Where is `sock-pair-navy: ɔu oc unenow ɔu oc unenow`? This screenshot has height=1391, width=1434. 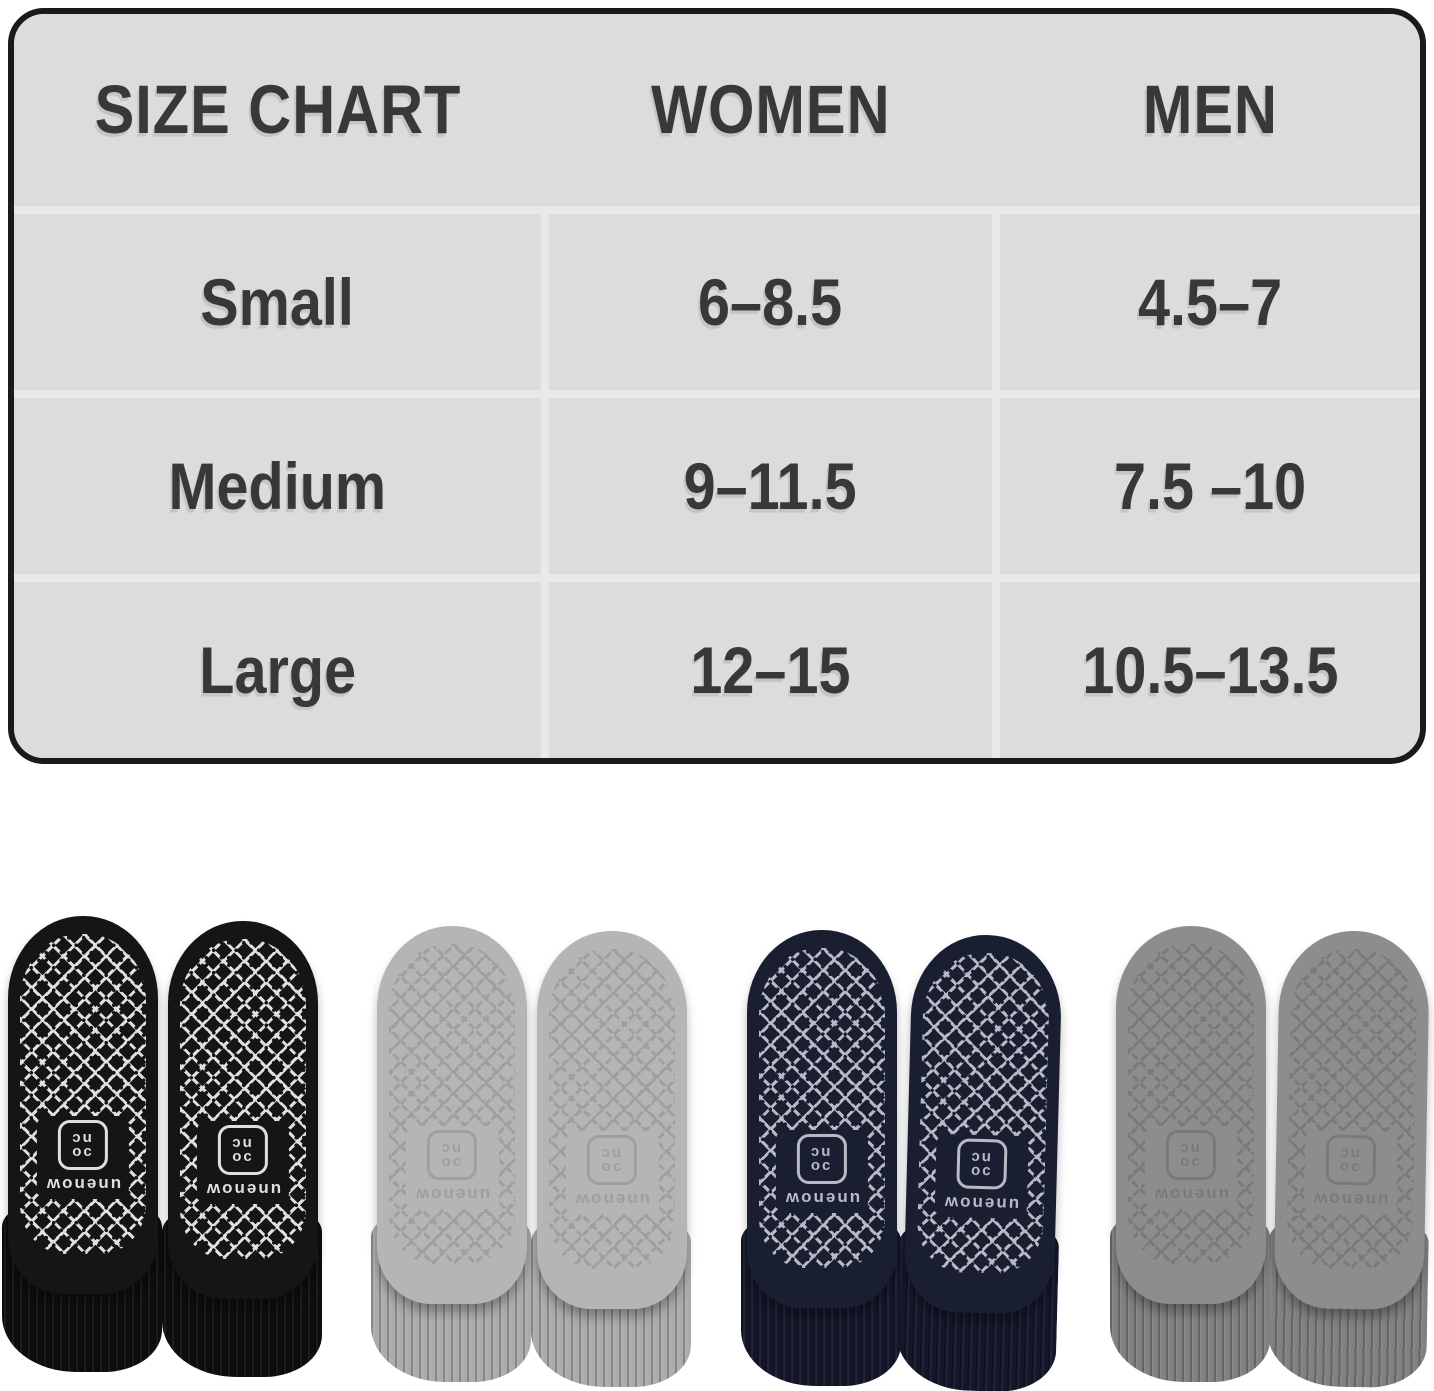
sock-pair-navy: ɔu oc unenow ɔu oc unenow is located at coordinates (901, 1160).